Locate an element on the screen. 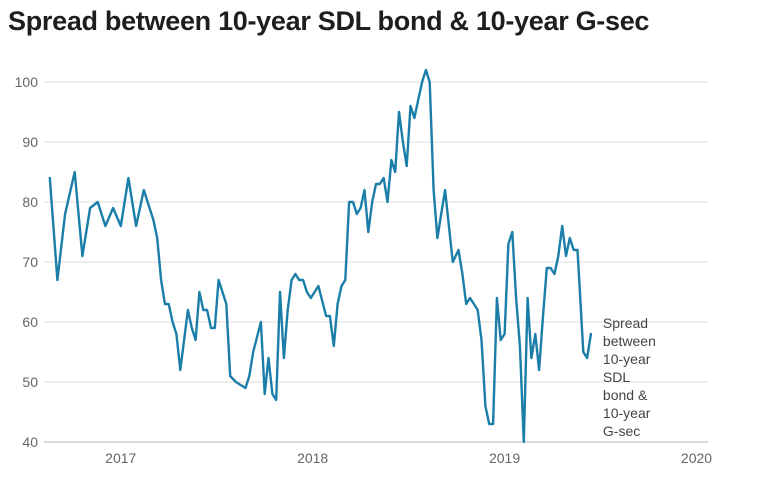 This screenshot has height=485, width=780. series-label-line: SDL is located at coordinates (616, 377).